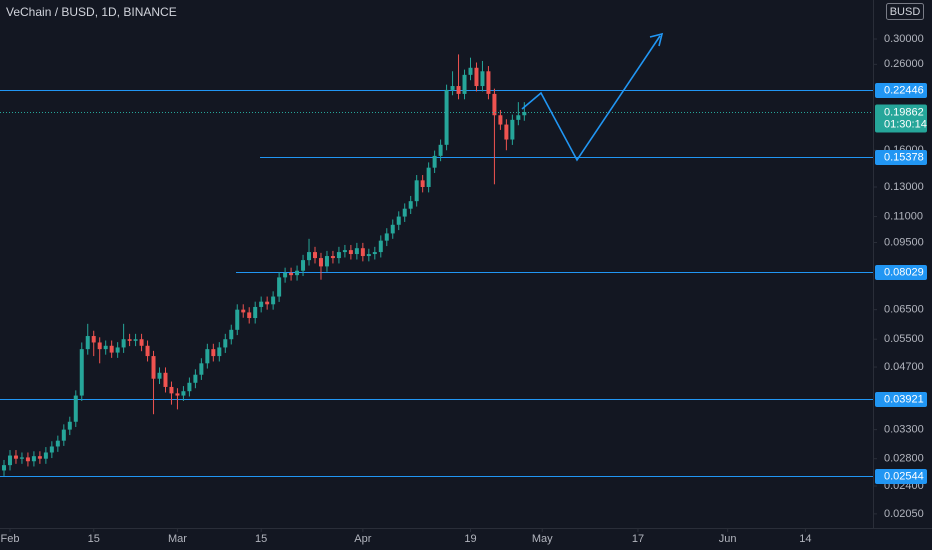  Describe the element at coordinates (904, 112) in the screenshot. I see `last-price-label: 0.19862` at that location.